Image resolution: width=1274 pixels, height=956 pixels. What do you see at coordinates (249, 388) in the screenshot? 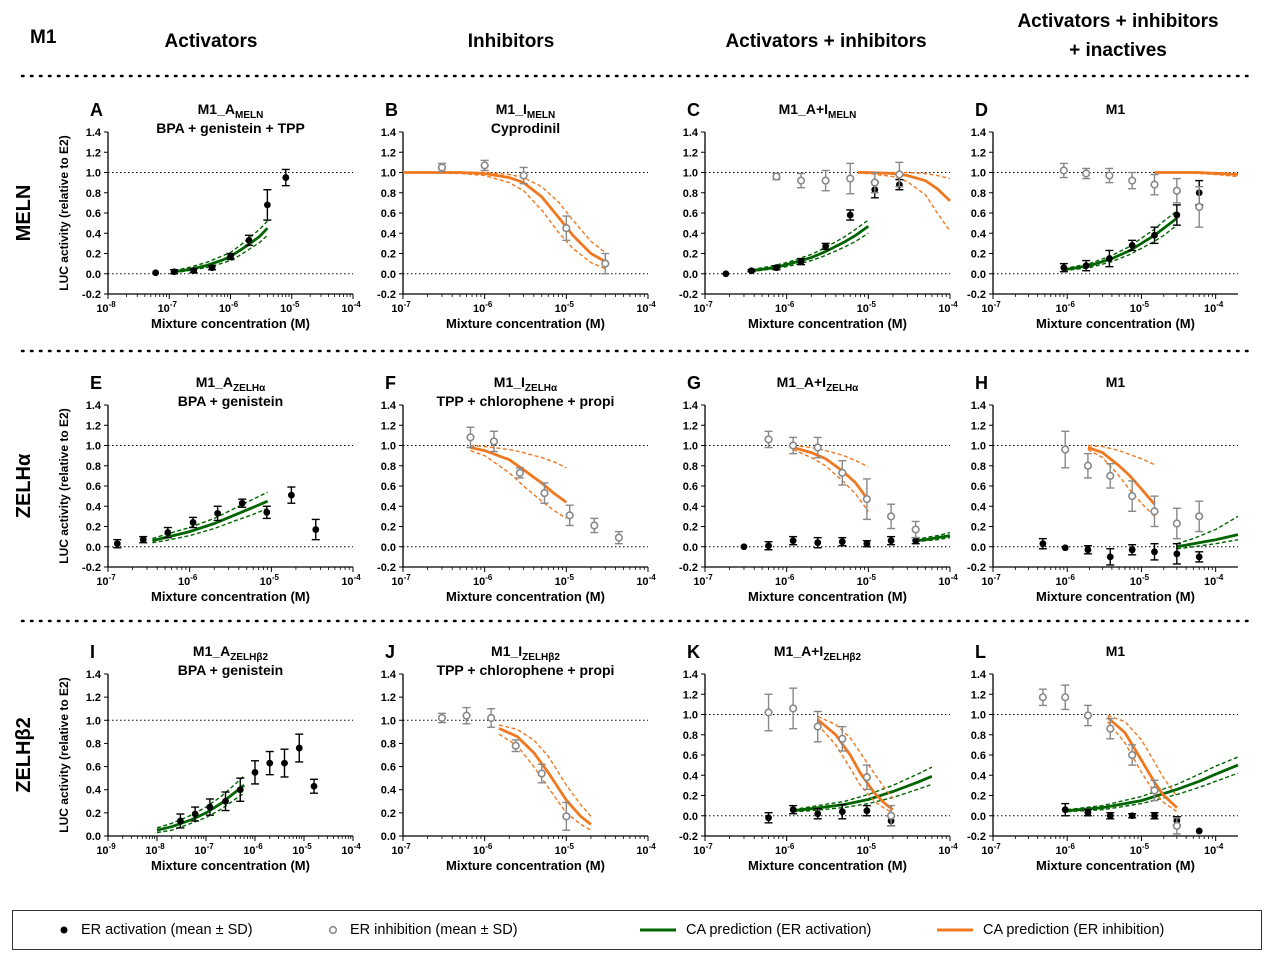
I see `title-subscript: ZELHα` at bounding box center [249, 388].